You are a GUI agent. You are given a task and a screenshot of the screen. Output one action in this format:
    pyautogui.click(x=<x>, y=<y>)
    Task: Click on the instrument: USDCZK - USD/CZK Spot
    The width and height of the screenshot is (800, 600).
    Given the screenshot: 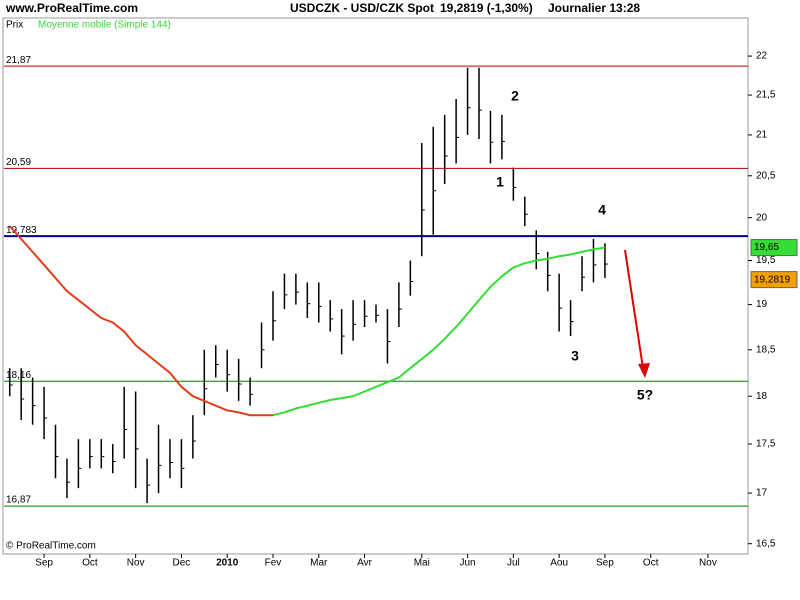 What is the action you would take?
    pyautogui.click(x=362, y=8)
    